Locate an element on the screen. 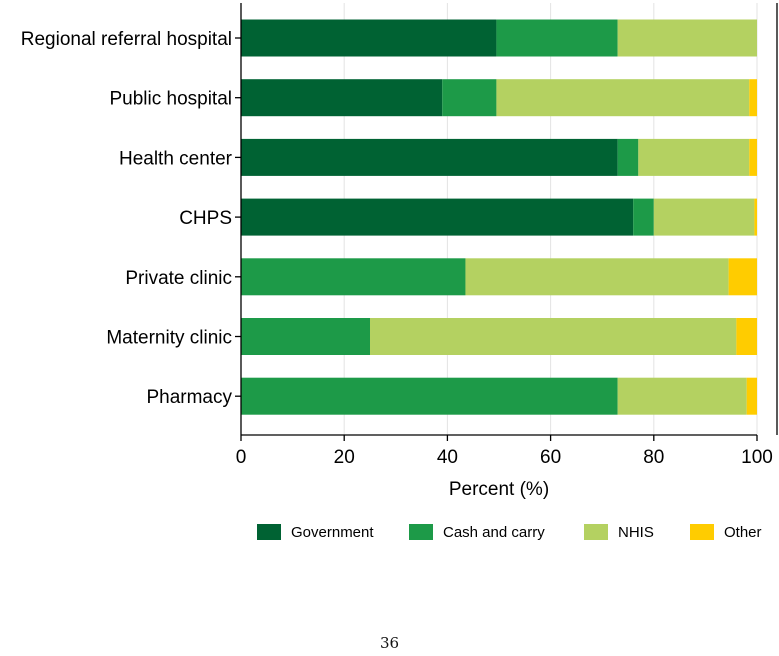 The height and width of the screenshot is (656, 779). legend-swatch-cash-and-carry is located at coordinates (421, 532).